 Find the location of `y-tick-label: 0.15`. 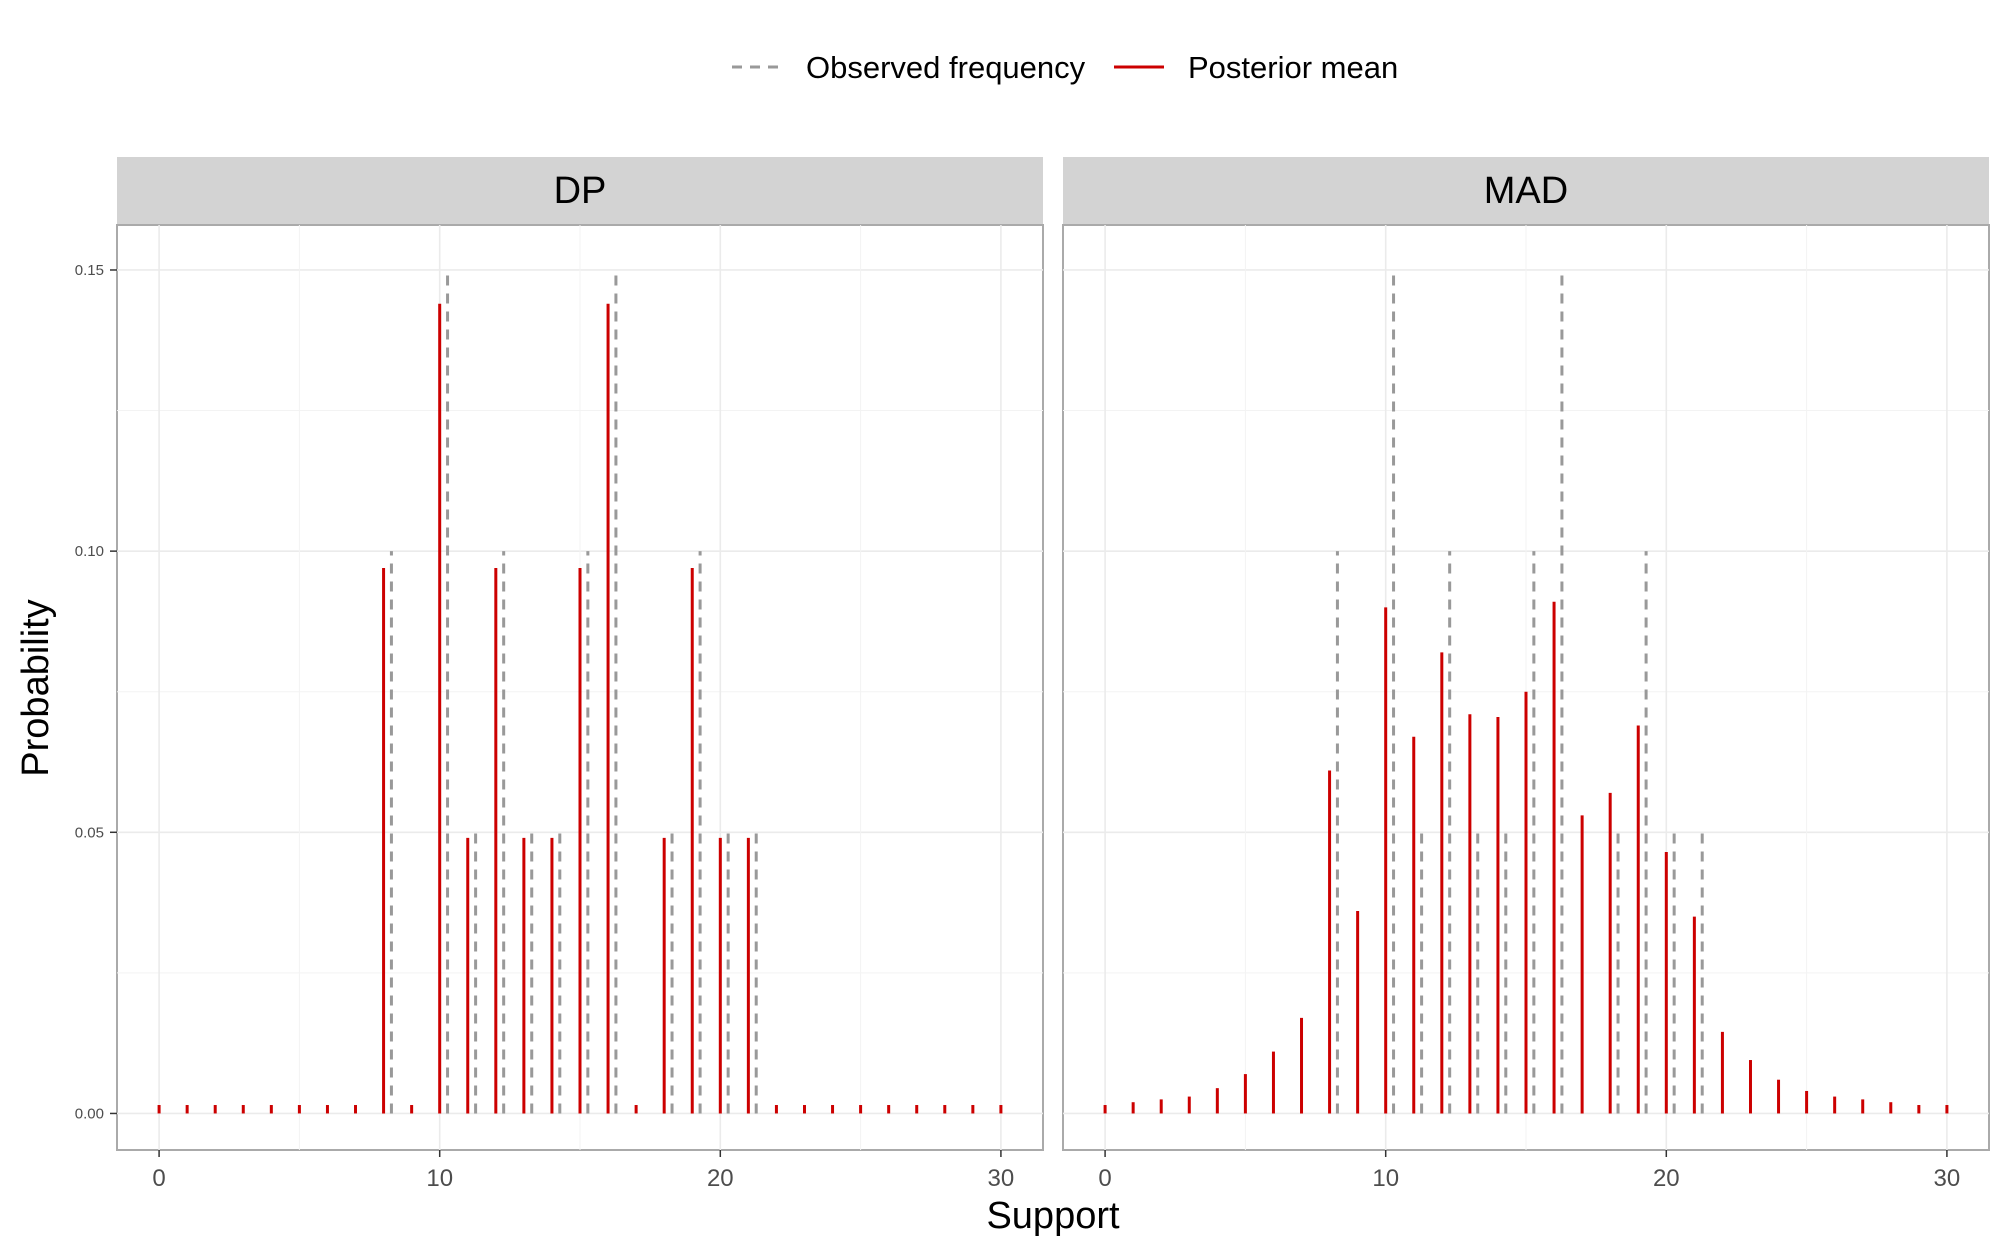

y-tick-label: 0.15 is located at coordinates (89, 270).